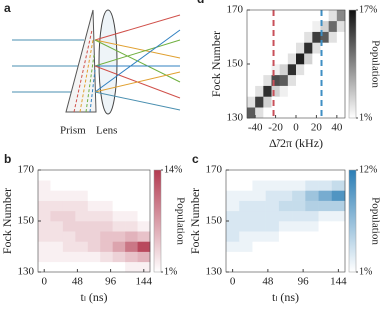 The height and width of the screenshot is (309, 387). What do you see at coordinates (375, 221) in the screenshot?
I see `colorbar-label: Population` at bounding box center [375, 221].